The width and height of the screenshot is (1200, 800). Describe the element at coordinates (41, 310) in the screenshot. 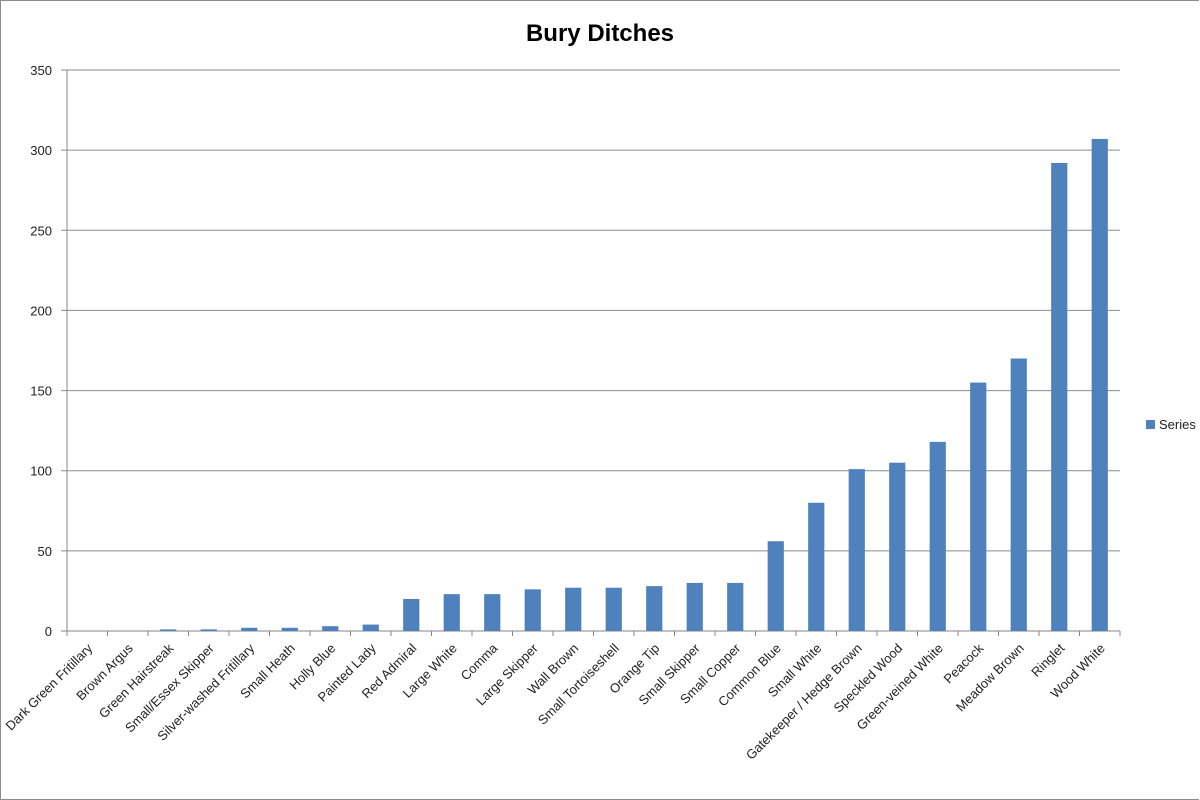

I see `y-tick-label: 200` at that location.